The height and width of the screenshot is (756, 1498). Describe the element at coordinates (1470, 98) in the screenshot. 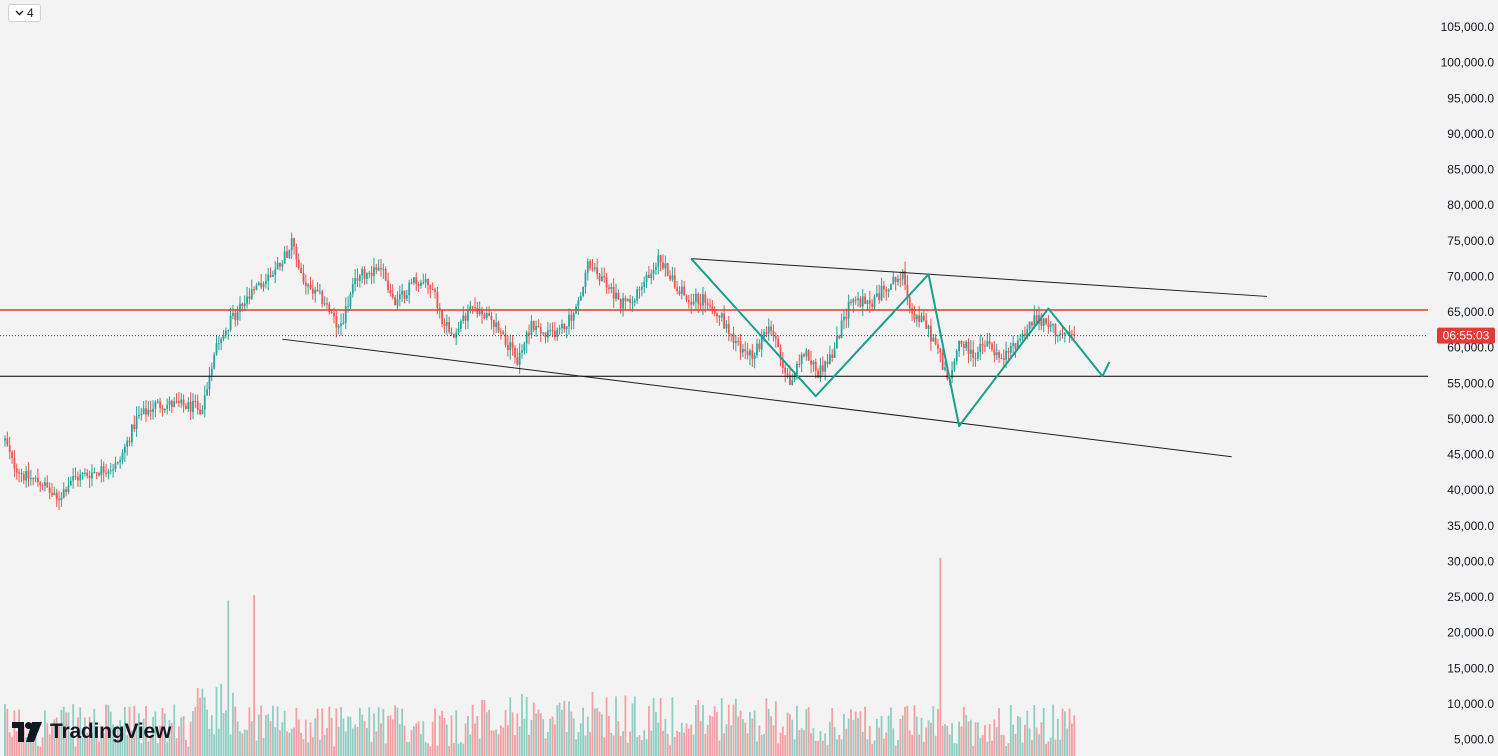

I see `price-tick-label: 95,000.0` at that location.